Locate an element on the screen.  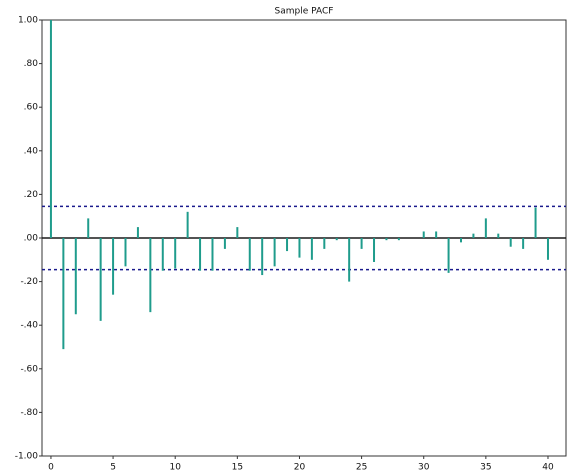
x-tick-label: 10 is located at coordinates (175, 468).